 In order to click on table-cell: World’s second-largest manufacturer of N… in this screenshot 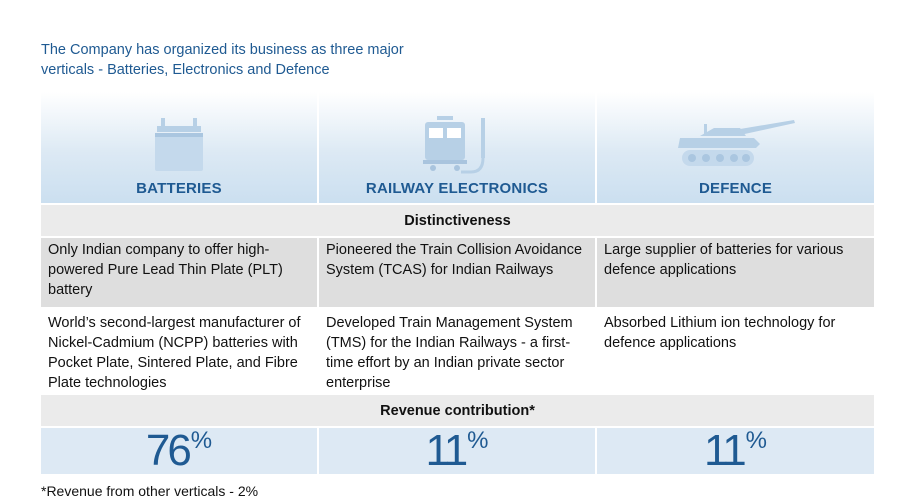, I will do `click(179, 353)`.